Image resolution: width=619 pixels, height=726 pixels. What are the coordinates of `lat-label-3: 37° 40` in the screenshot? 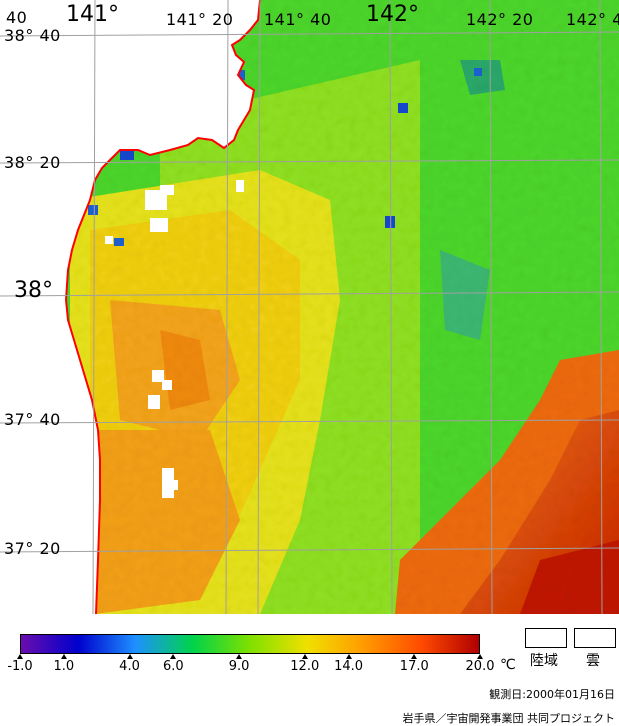 It's located at (32, 419).